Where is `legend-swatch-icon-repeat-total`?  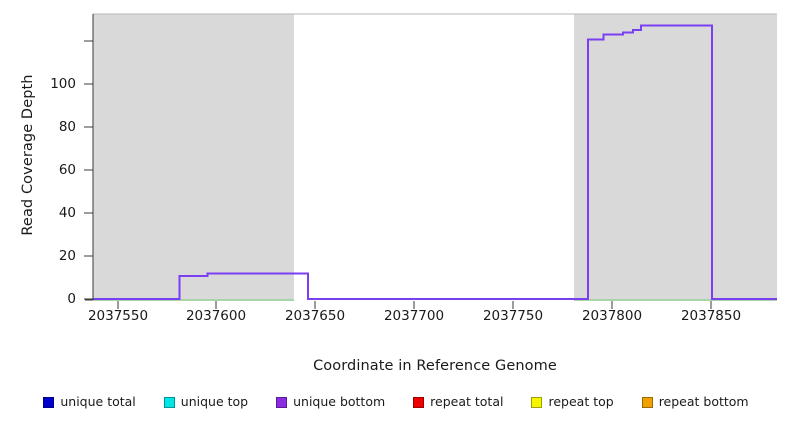 legend-swatch-icon-repeat-total is located at coordinates (419, 402).